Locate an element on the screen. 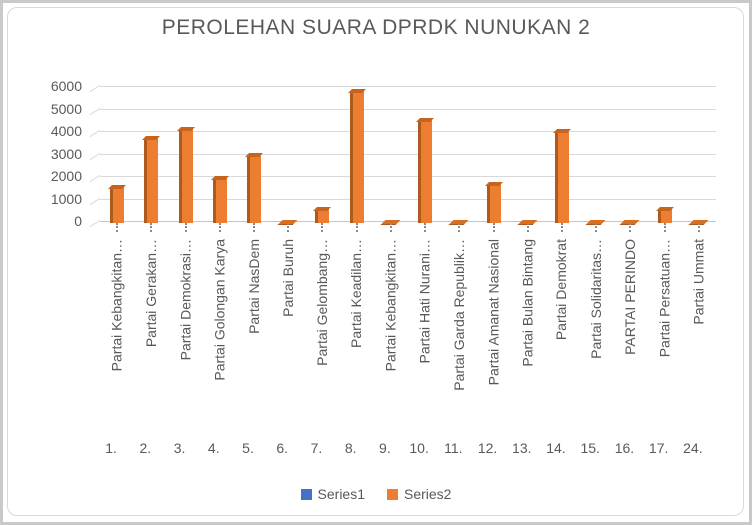  category-number-label: 1. is located at coordinates (111, 448).